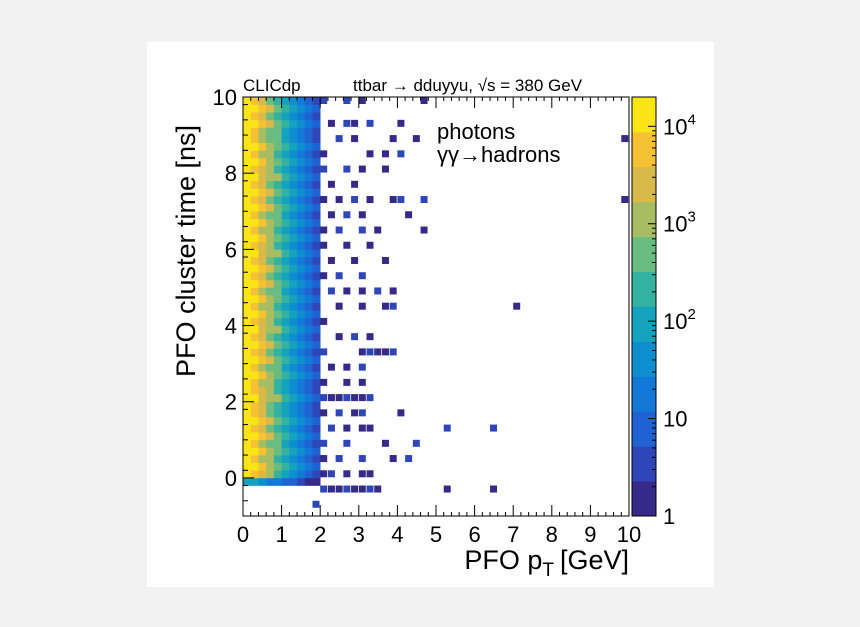  Describe the element at coordinates (474, 534) in the screenshot. I see `x-tick-label: 6` at that location.